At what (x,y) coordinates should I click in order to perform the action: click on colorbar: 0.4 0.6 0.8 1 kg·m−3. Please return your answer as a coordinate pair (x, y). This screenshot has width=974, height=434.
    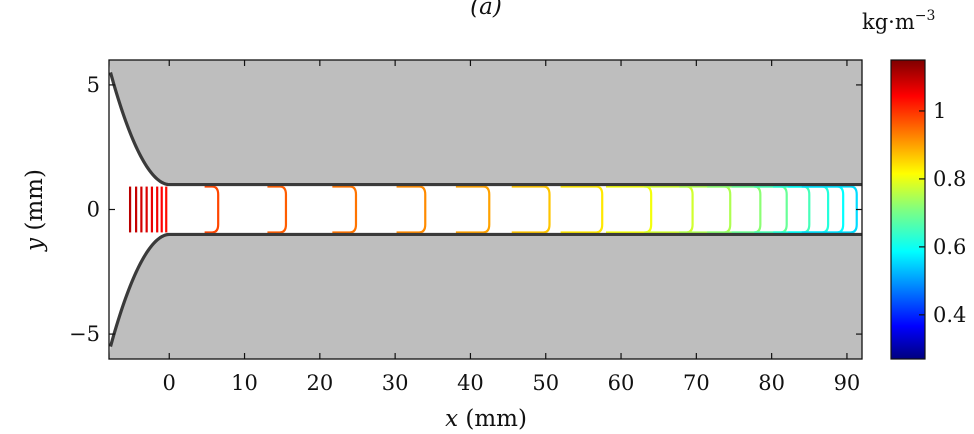
    Looking at the image, I should click on (914, 184).